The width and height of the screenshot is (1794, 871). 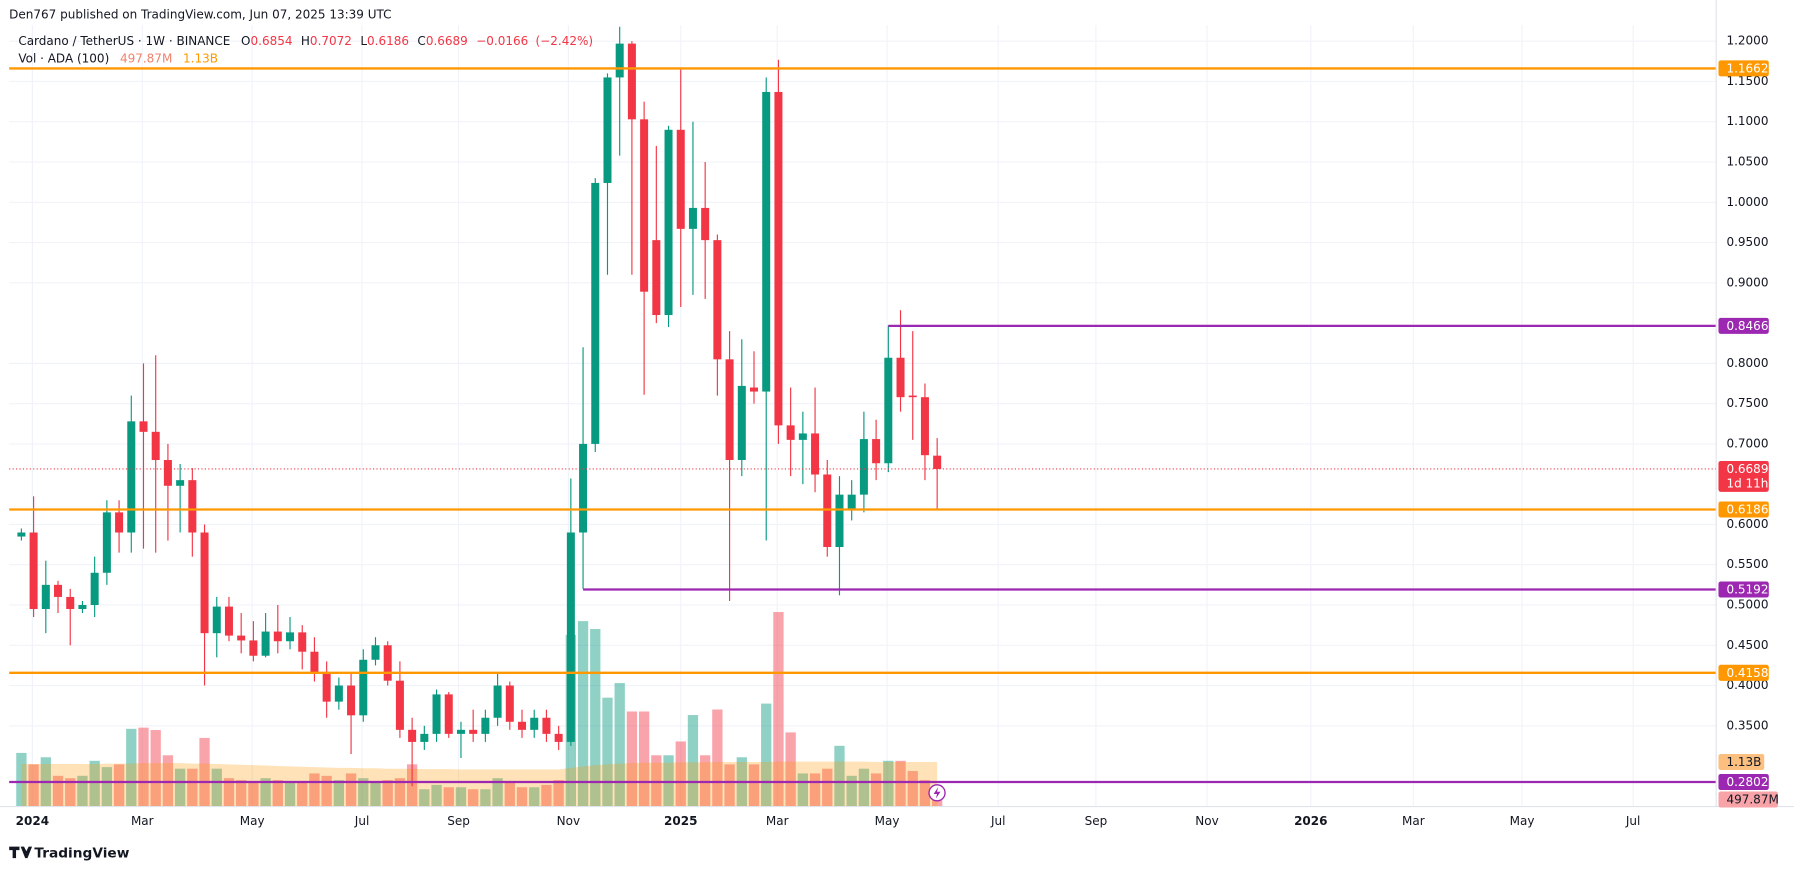 I want to click on ohlc-prefix: H, so click(x=305, y=41).